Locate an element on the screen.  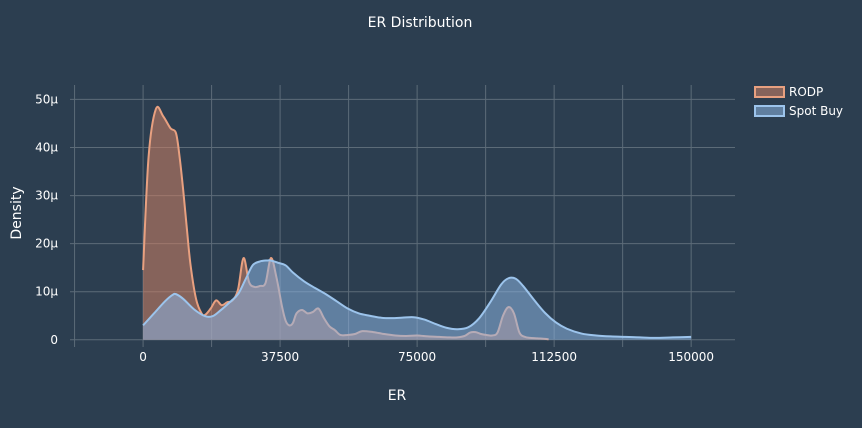
legend-item-spot-buy: Spot Buy is located at coordinates (798, 111).